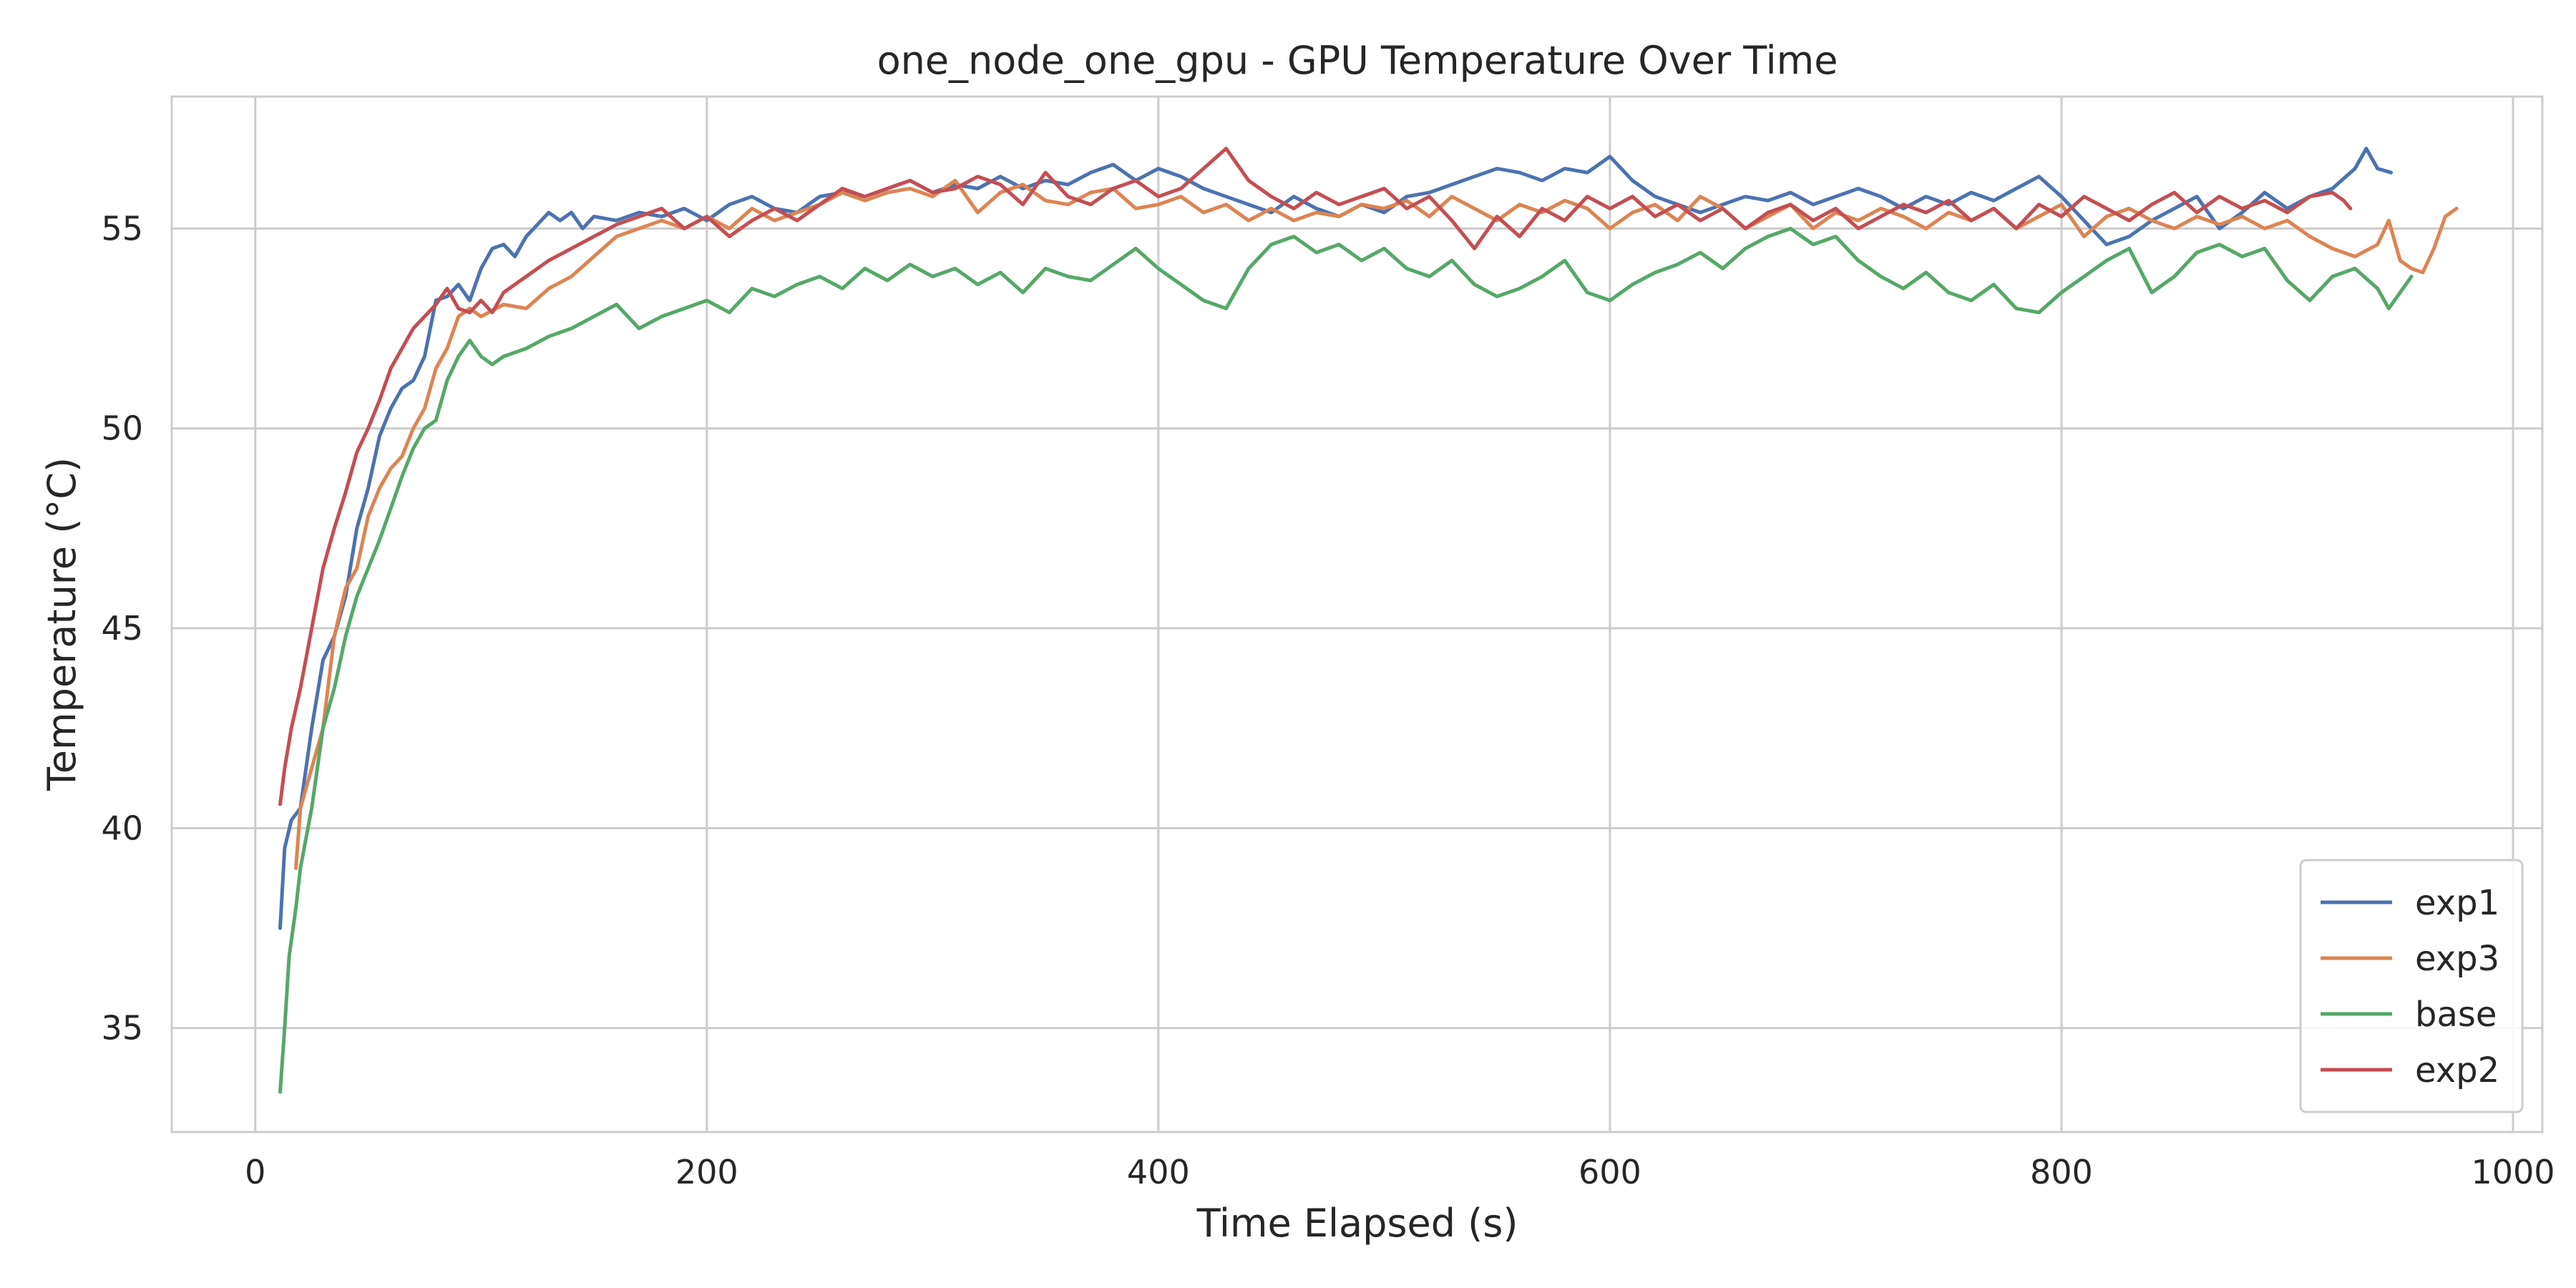  Describe the element at coordinates (122, 428) in the screenshot. I see `y-tick-label: 50` at that location.